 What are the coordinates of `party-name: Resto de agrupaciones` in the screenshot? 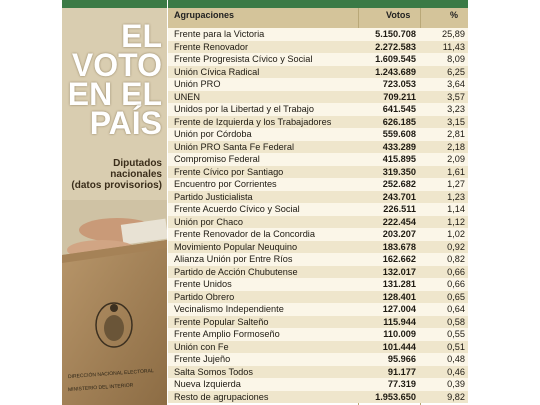 It's located at (221, 396).